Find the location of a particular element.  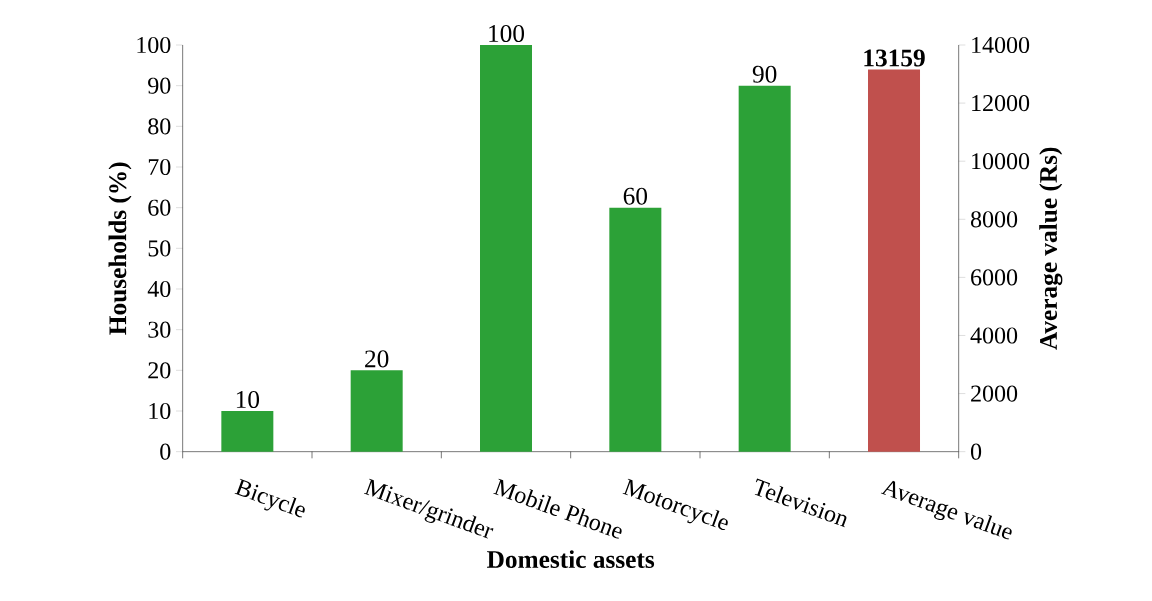

data-label: 90 is located at coordinates (764, 74).